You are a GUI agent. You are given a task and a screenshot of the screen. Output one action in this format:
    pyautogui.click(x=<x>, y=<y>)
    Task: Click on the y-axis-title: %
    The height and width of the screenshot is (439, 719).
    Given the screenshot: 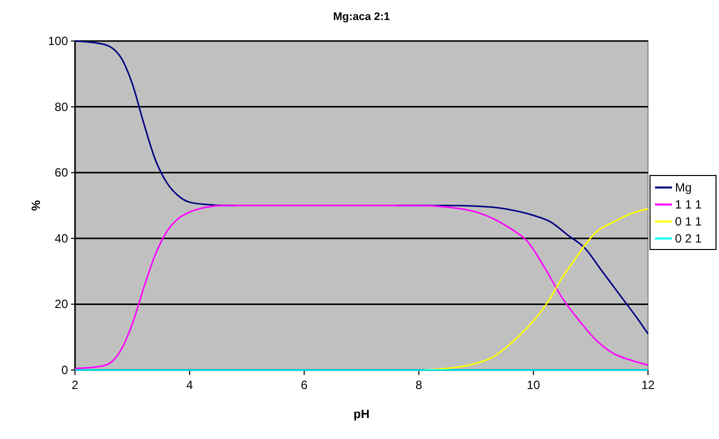 What is the action you would take?
    pyautogui.click(x=36, y=205)
    